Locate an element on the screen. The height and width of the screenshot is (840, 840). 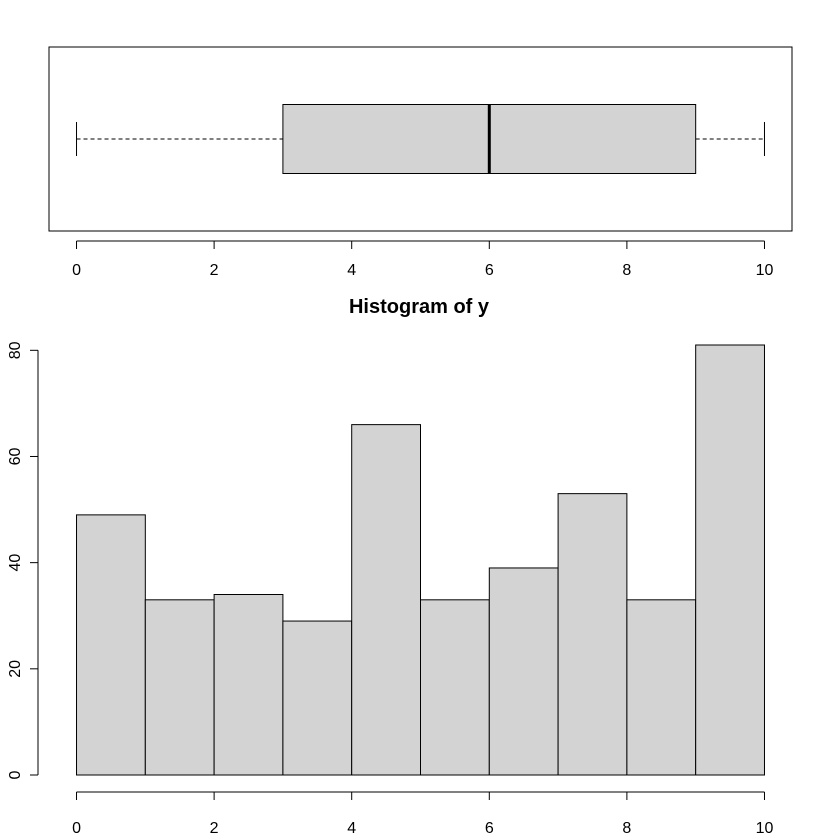
boxplot-x-tick-label: 8 is located at coordinates (626, 270).